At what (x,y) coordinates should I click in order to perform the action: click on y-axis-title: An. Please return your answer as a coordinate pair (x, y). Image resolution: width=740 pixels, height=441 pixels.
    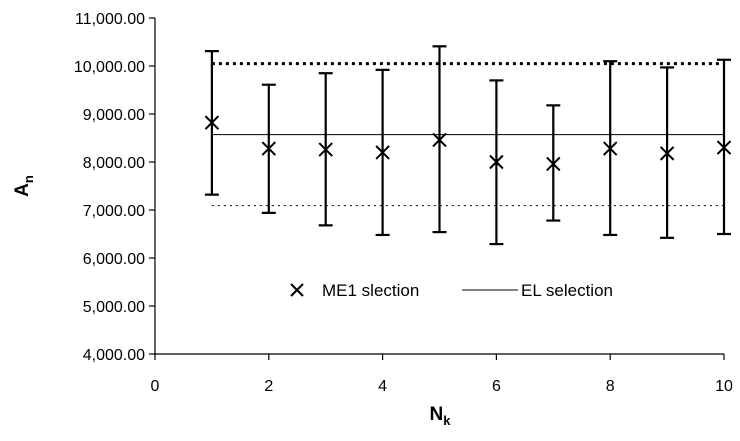
    Looking at the image, I should click on (24, 186).